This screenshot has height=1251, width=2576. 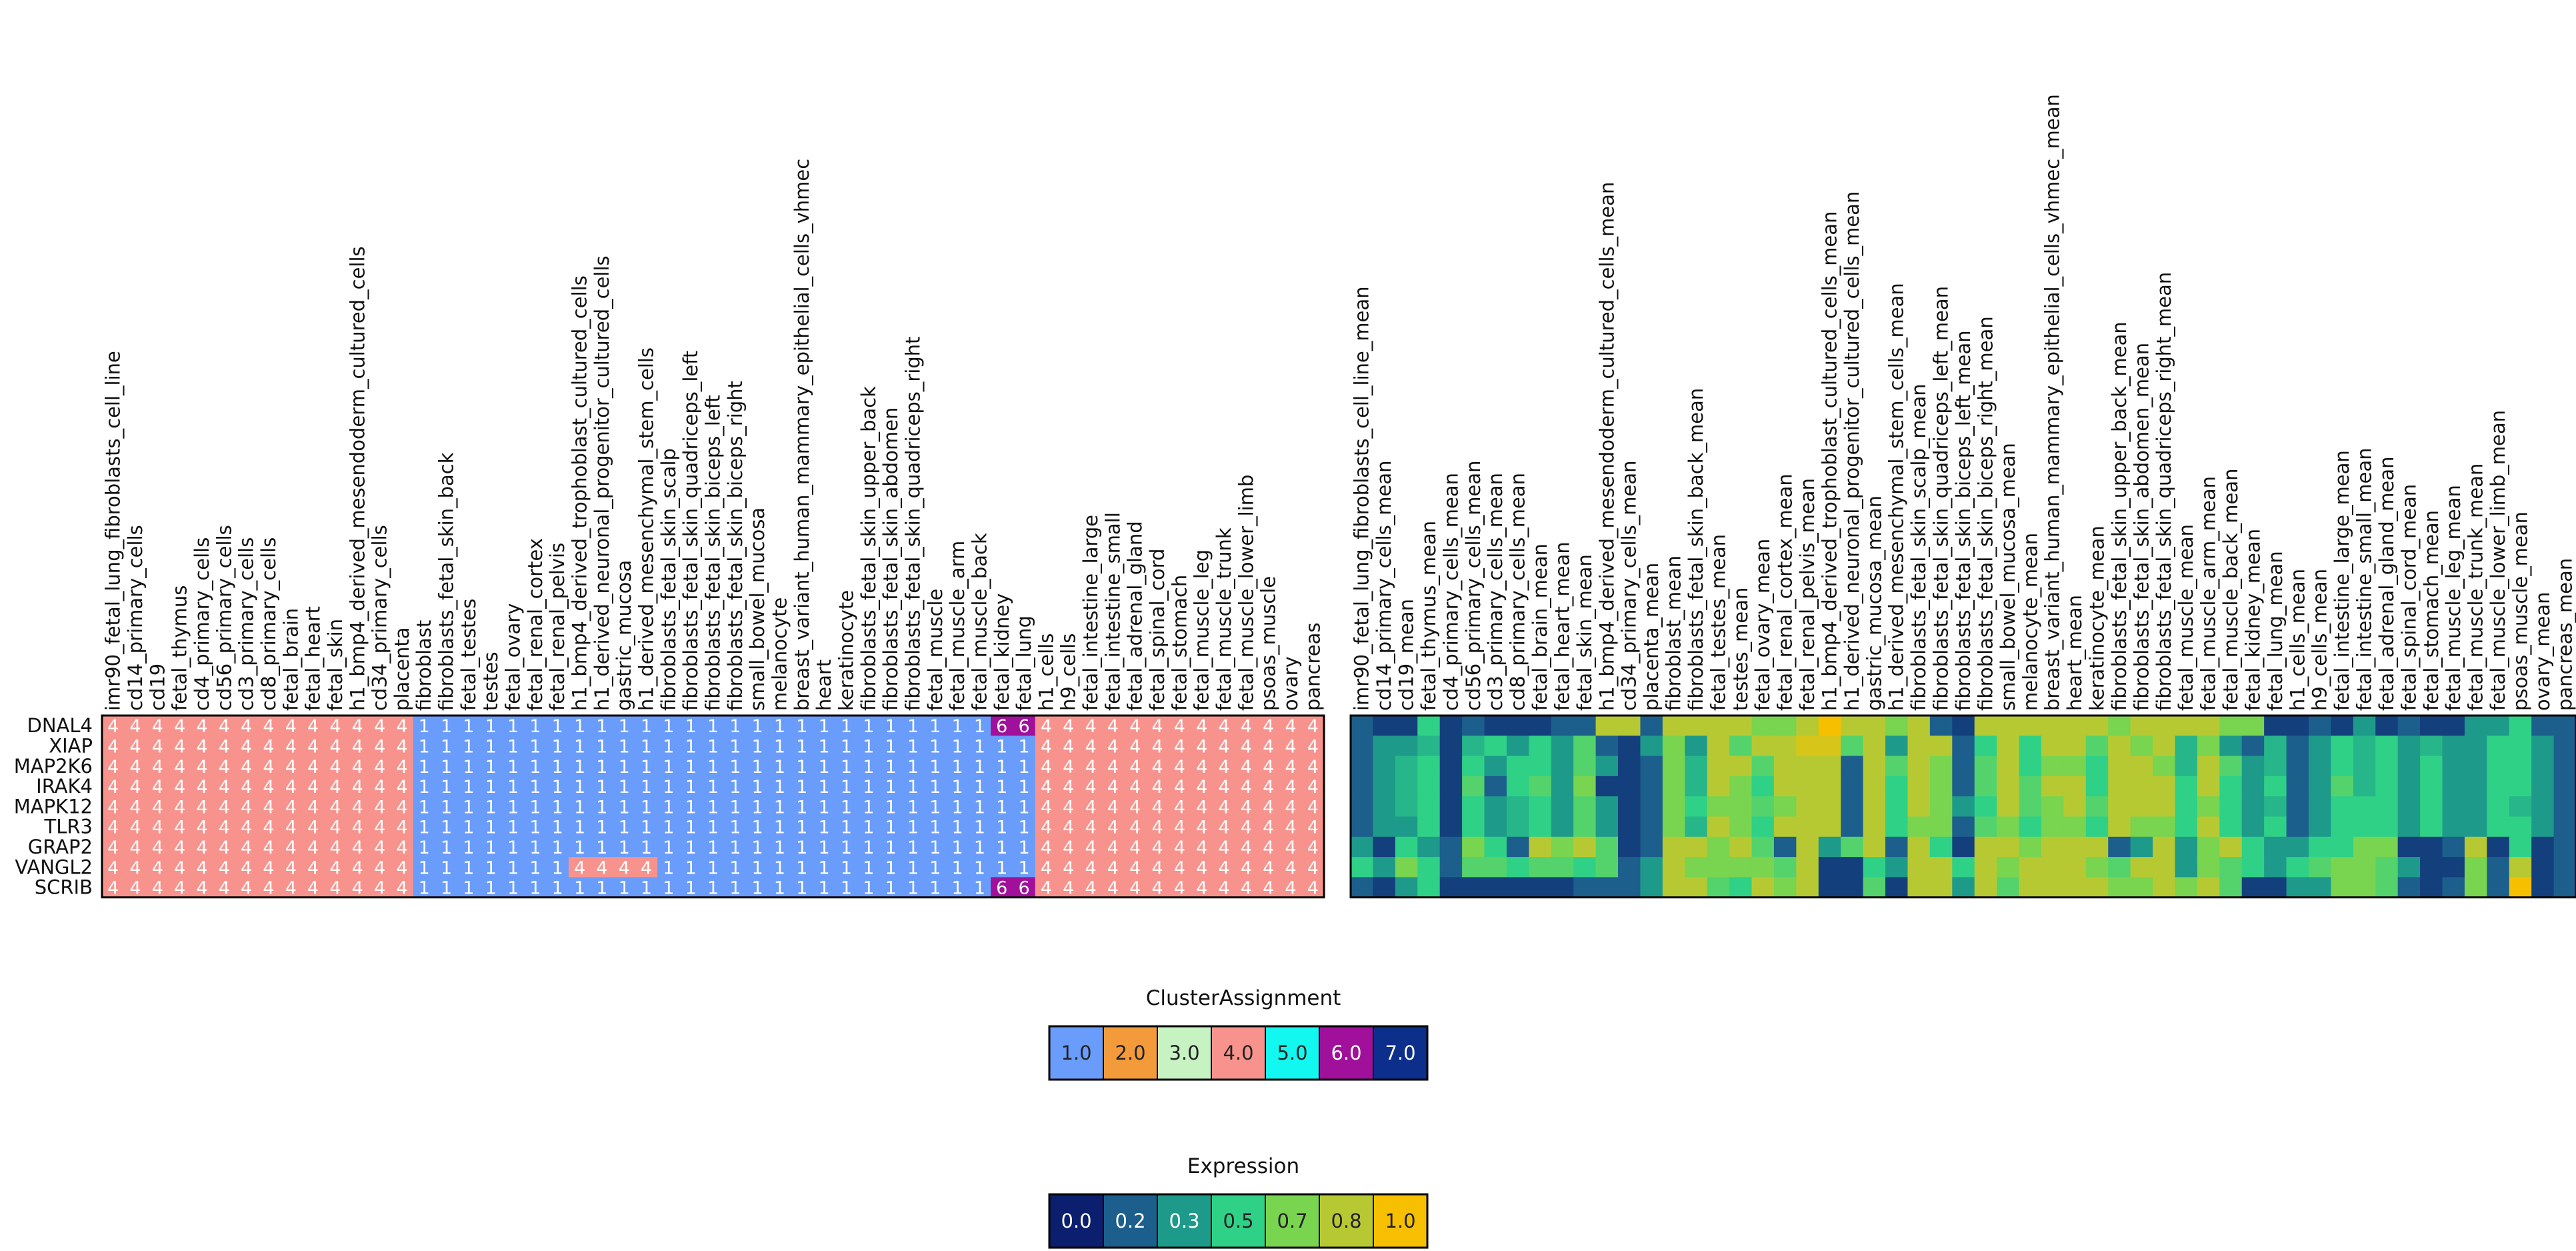 I want to click on column-label: fibroblast, so click(x=424, y=666).